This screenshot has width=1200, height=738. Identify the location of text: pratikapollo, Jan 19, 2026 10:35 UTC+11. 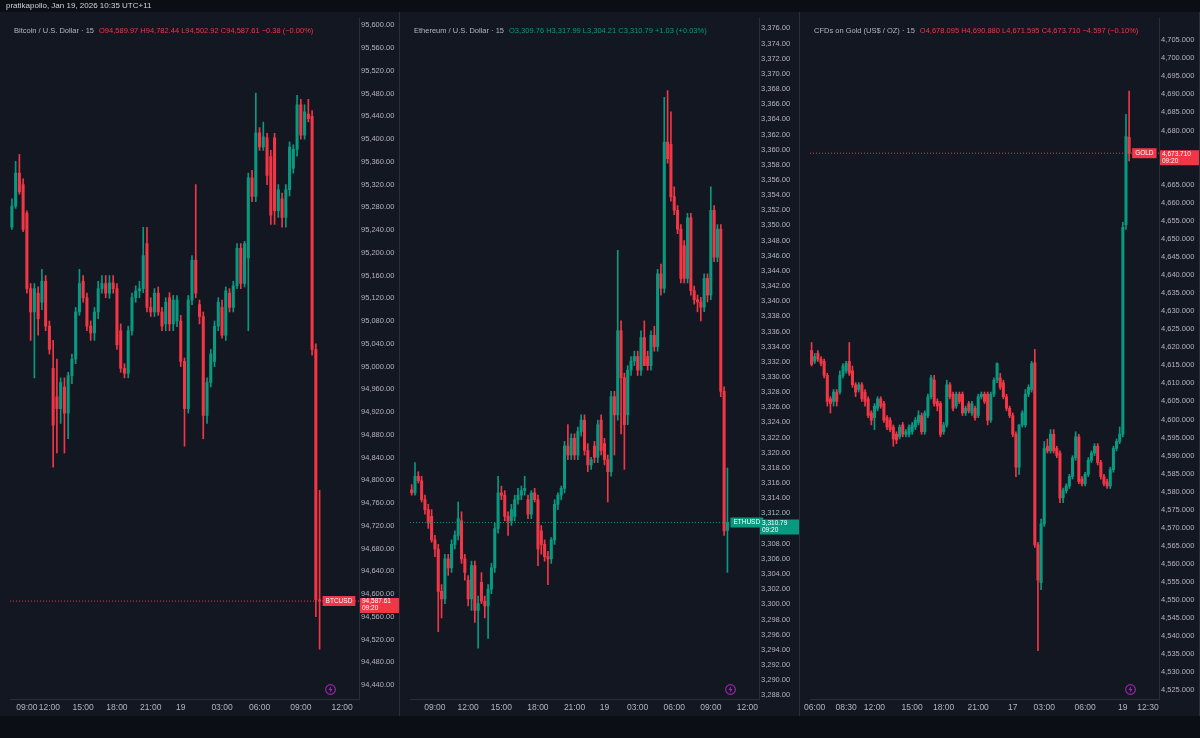
(79, 6).